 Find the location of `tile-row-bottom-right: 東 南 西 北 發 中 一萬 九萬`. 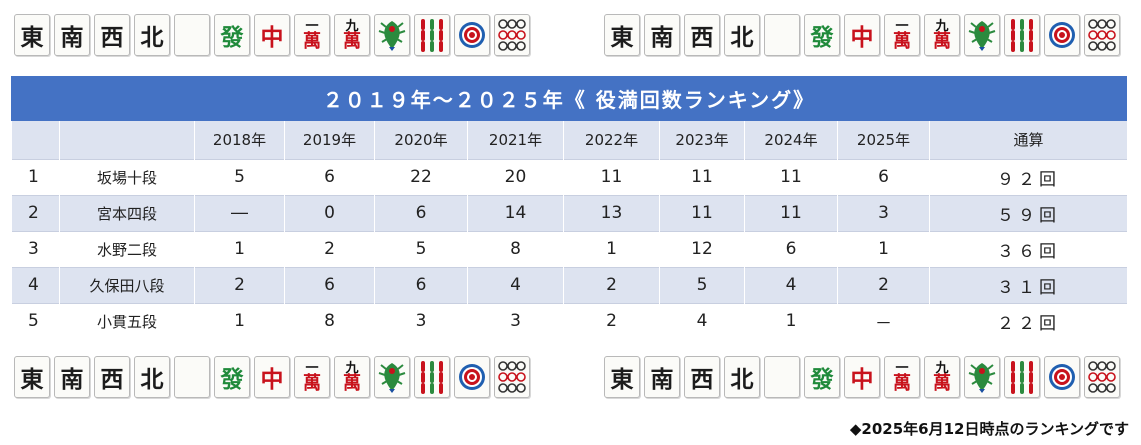

tile-row-bottom-right: 東 南 西 北 發 中 一萬 九萬 is located at coordinates (862, 377).